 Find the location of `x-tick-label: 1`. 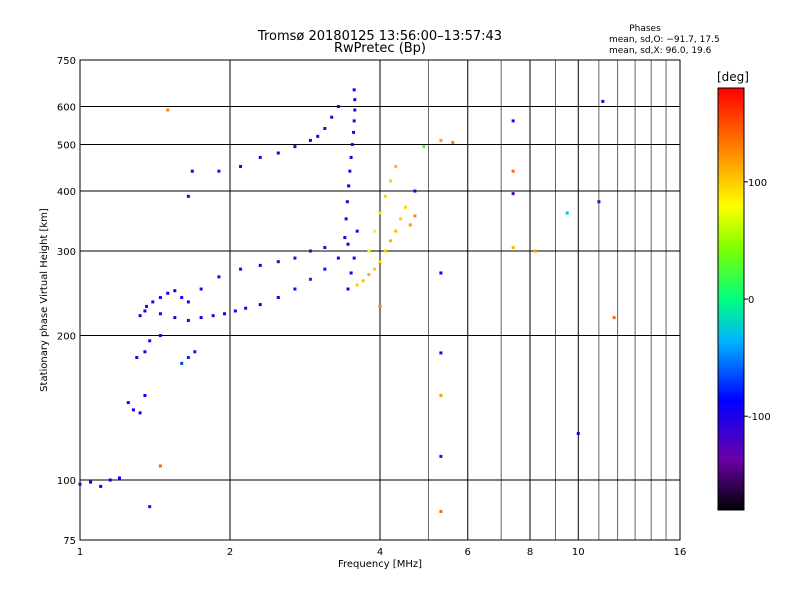

x-tick-label: 1 is located at coordinates (80, 552).